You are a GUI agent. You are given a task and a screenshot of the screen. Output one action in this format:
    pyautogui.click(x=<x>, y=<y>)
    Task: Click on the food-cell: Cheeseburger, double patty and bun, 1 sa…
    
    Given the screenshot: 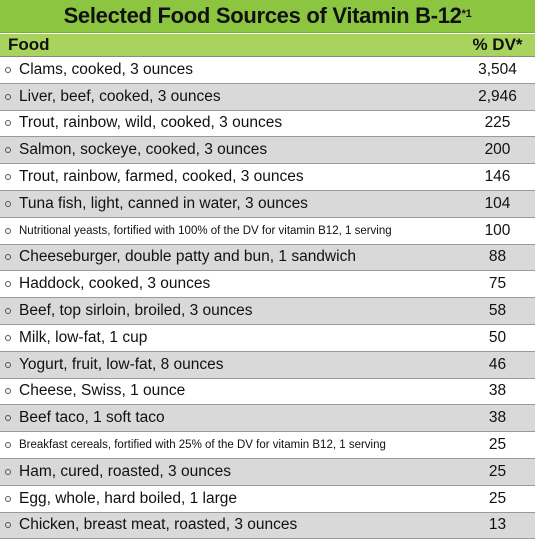 What is the action you would take?
    pyautogui.click(x=230, y=257)
    